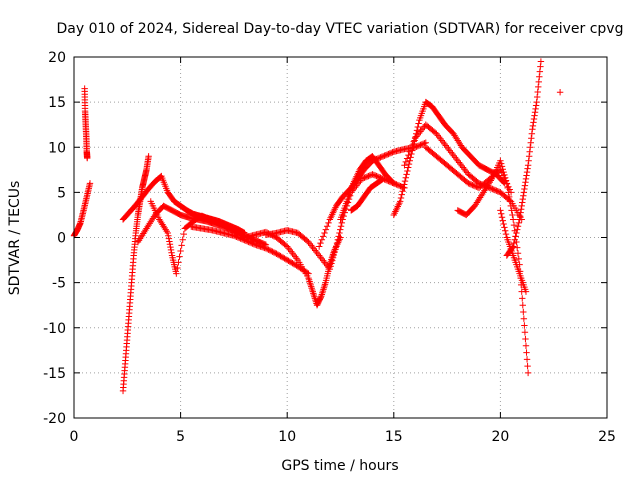 The image size is (640, 480). Describe the element at coordinates (57, 148) in the screenshot. I see `y-tick-label: 10` at that location.